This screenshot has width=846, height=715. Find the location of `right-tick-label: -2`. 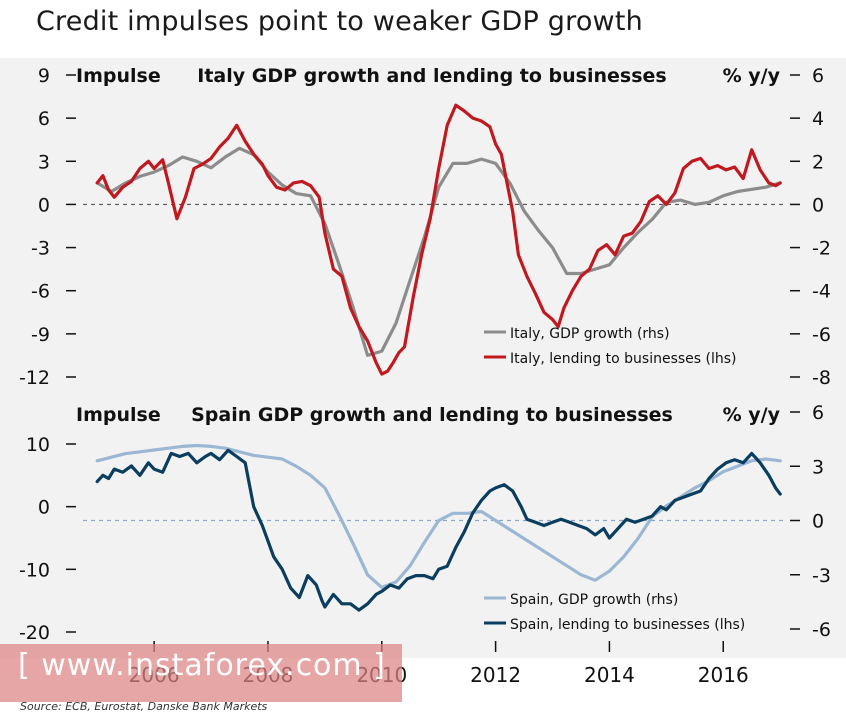

right-tick-label: -2 is located at coordinates (821, 249).